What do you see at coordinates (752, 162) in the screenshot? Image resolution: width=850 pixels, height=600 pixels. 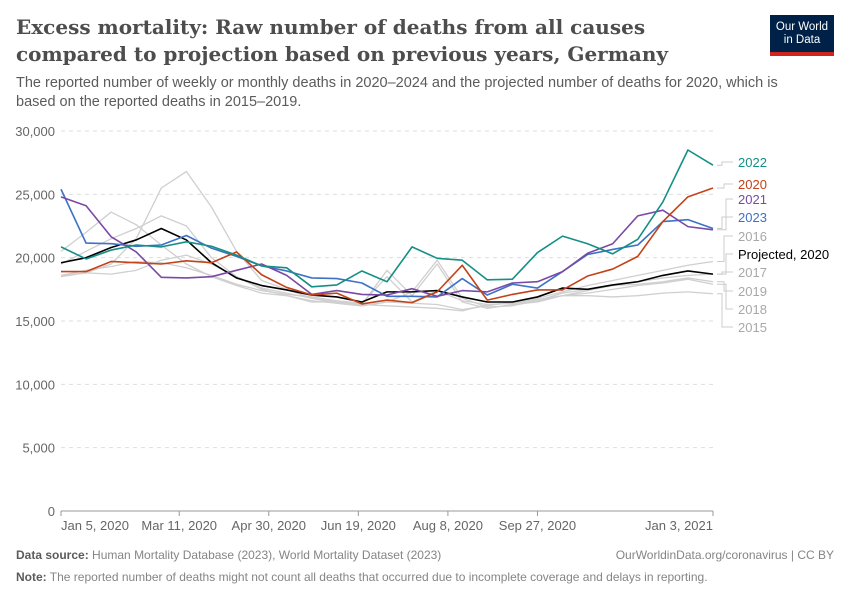 I see `legend-label-2022: 2022` at bounding box center [752, 162].